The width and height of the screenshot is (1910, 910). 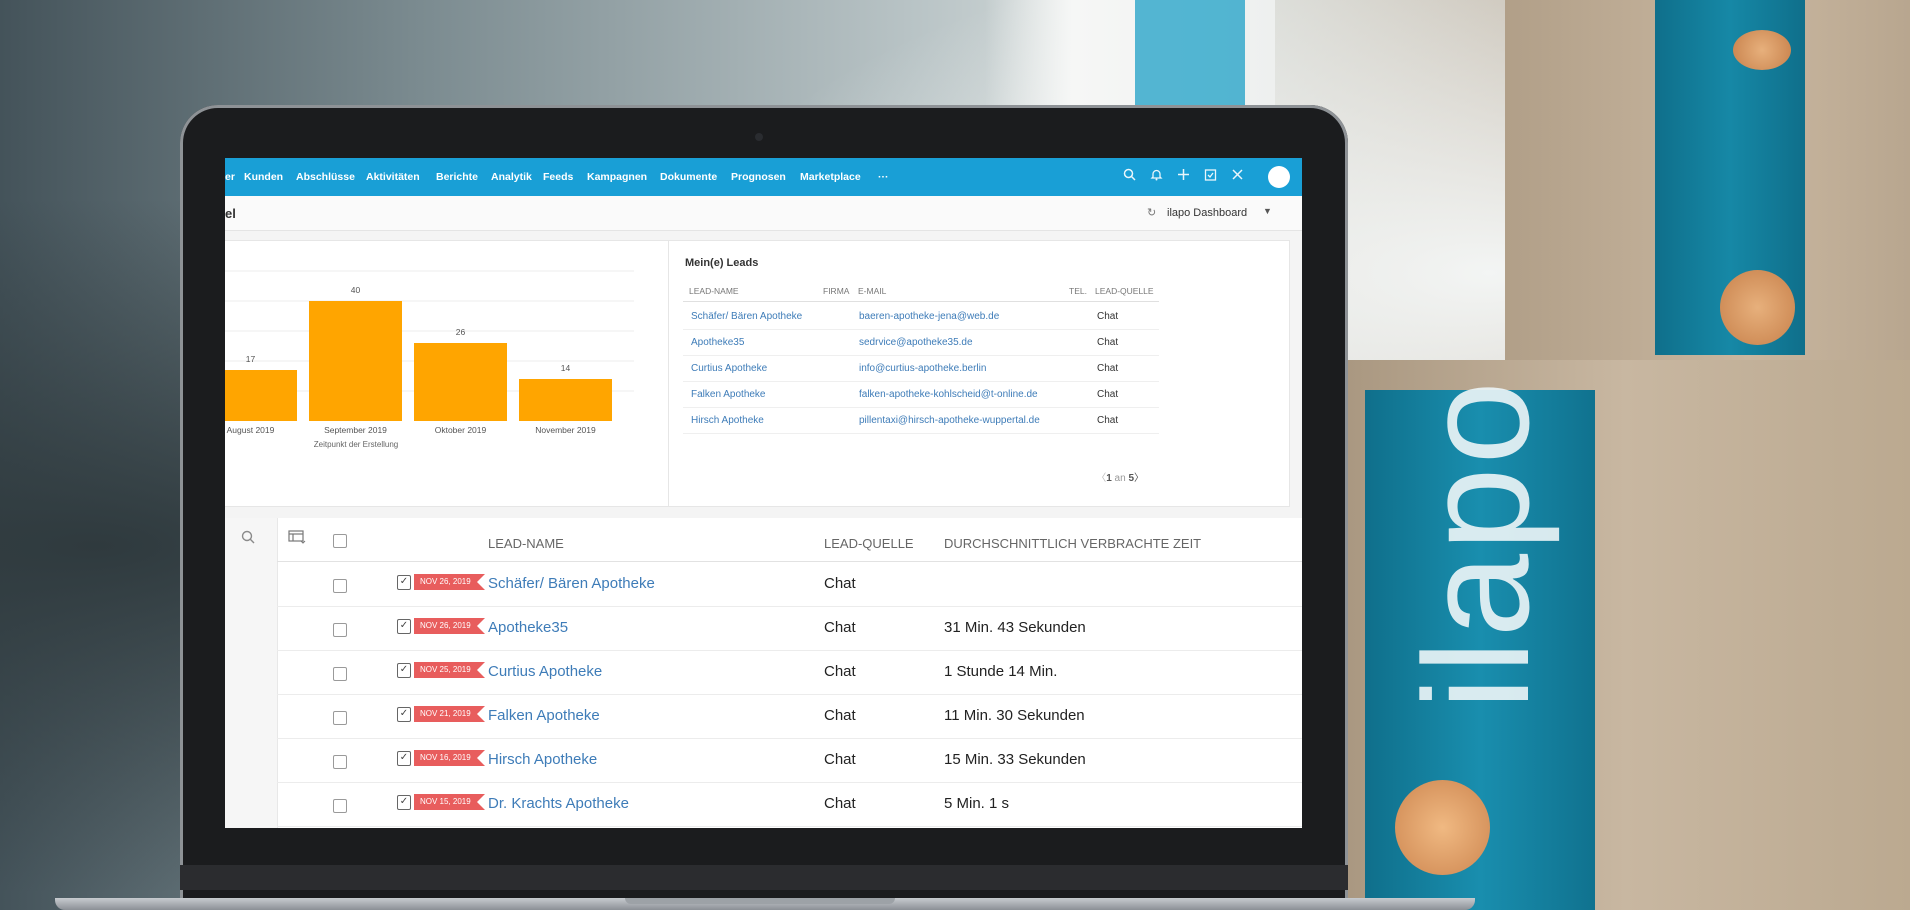 What do you see at coordinates (1120, 476) in the screenshot?
I see `pagination: 〈1 an 5〉` at bounding box center [1120, 476].